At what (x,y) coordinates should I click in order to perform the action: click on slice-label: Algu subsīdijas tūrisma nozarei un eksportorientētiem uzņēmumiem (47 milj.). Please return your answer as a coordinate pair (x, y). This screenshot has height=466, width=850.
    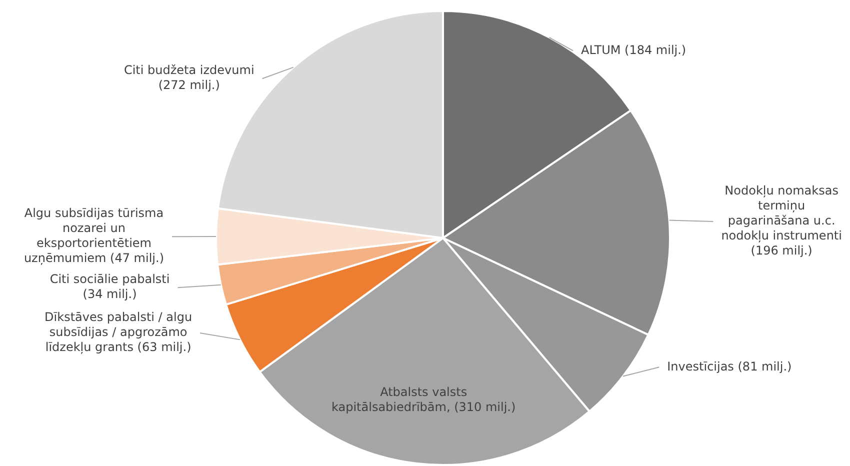
    Looking at the image, I should click on (94, 236).